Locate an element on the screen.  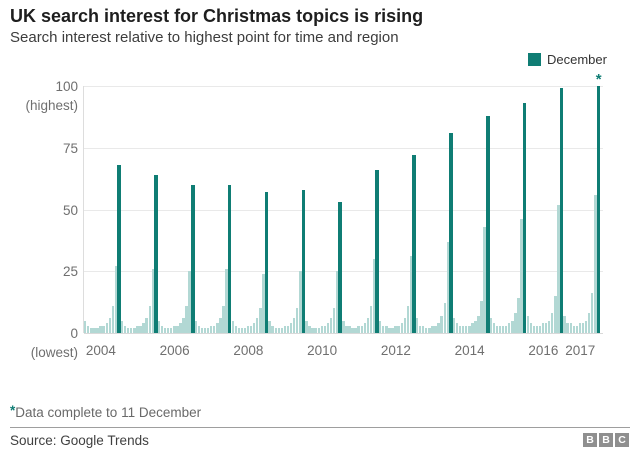
y-tick-label: 25 is located at coordinates (70, 272).